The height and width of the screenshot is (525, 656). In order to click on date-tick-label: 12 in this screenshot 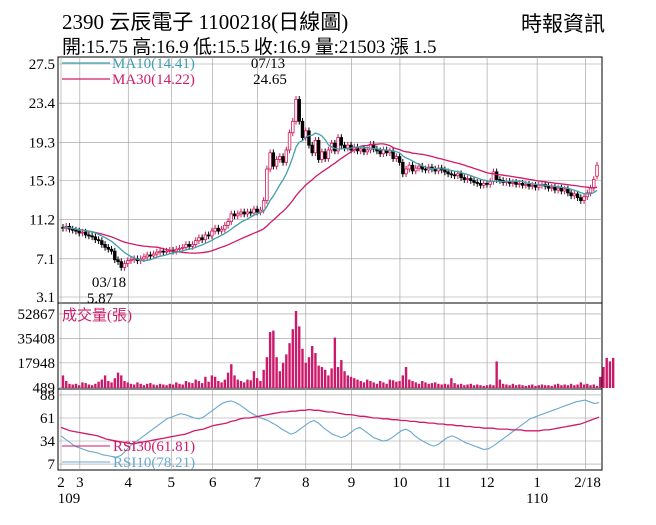, I will do `click(487, 483)`.